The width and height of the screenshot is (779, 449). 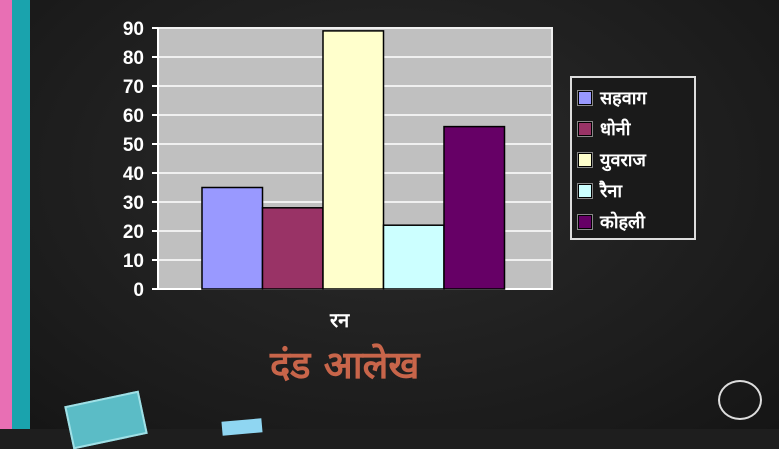 I want to click on legend-item: युवराज, so click(x=632, y=159).